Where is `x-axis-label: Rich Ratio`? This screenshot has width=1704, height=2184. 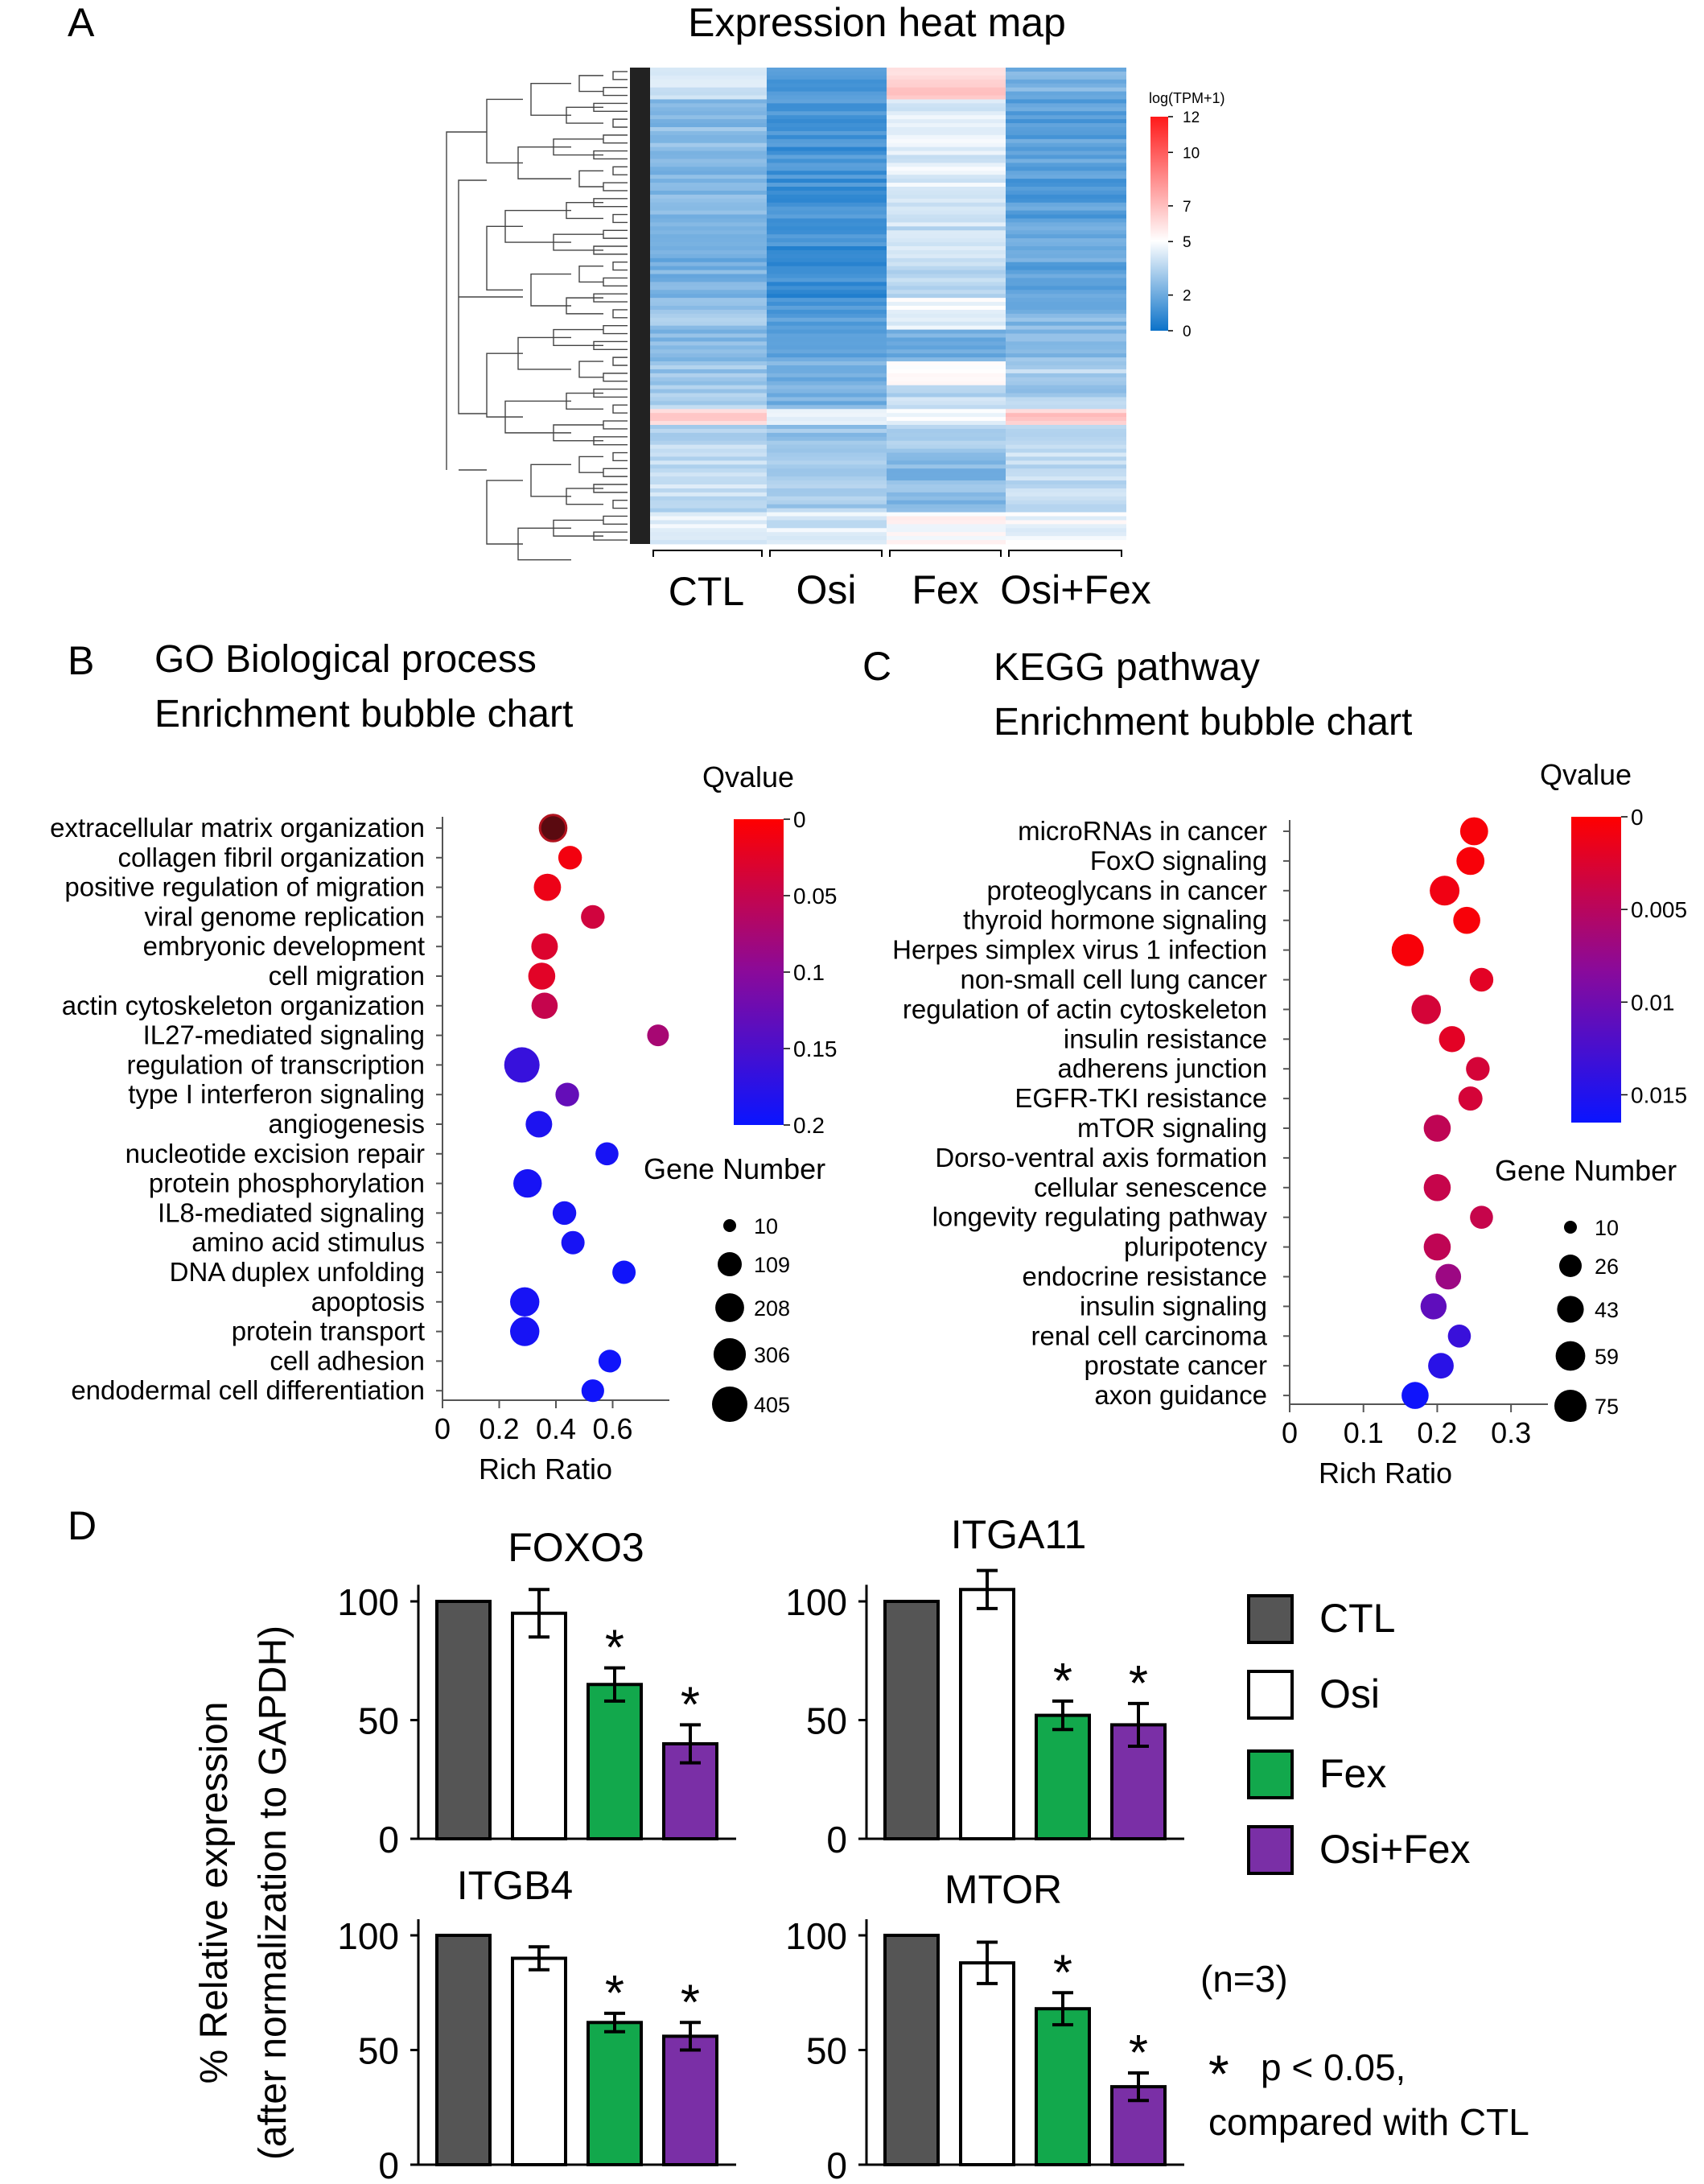
x-axis-label: Rich Ratio is located at coordinates (545, 1469).